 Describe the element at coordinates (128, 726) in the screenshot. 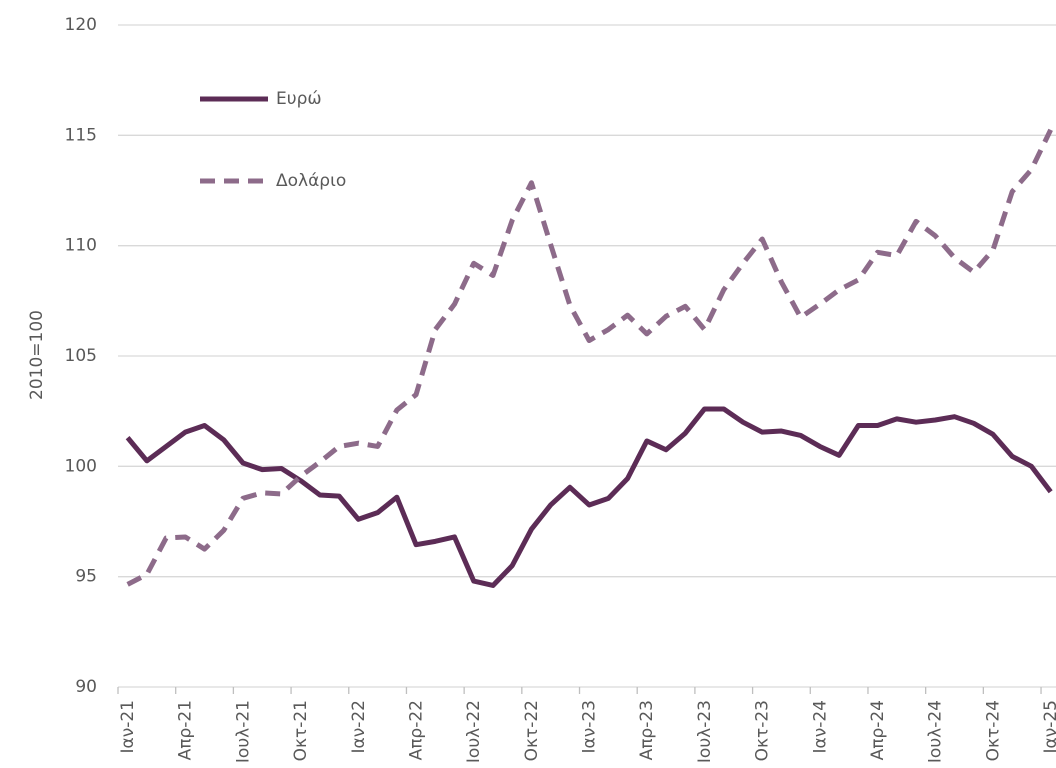

I see `x-tick-label: Ιαν-21` at that location.